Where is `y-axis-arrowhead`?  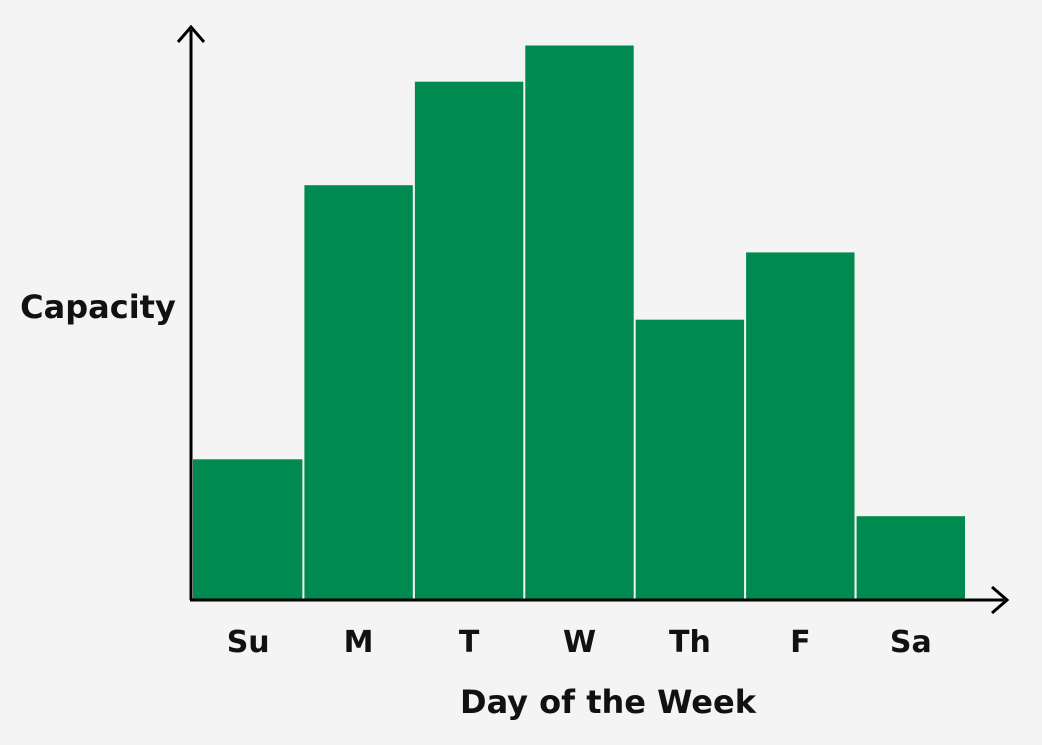 y-axis-arrowhead is located at coordinates (191, 33).